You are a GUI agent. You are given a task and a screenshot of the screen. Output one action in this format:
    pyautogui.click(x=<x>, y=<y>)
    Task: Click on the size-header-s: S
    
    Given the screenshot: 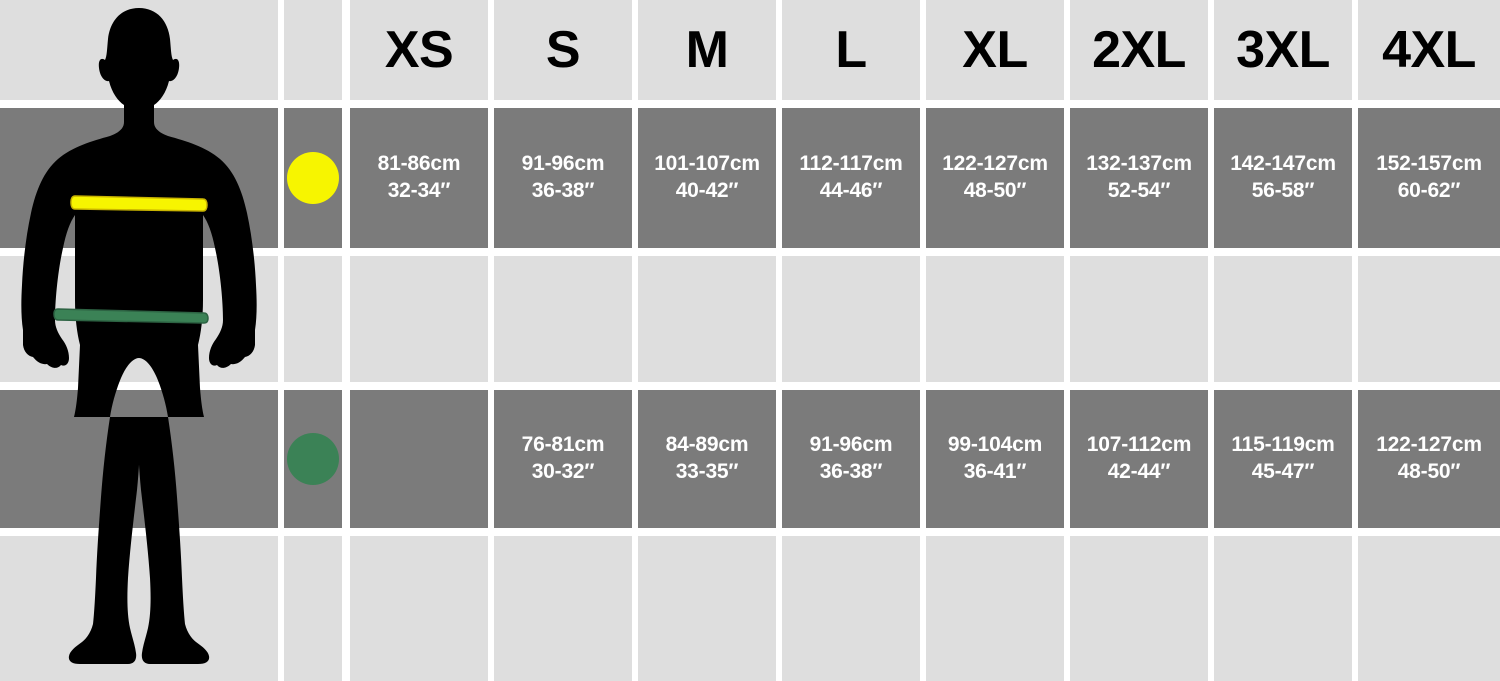 What is the action you would take?
    pyautogui.click(x=563, y=50)
    